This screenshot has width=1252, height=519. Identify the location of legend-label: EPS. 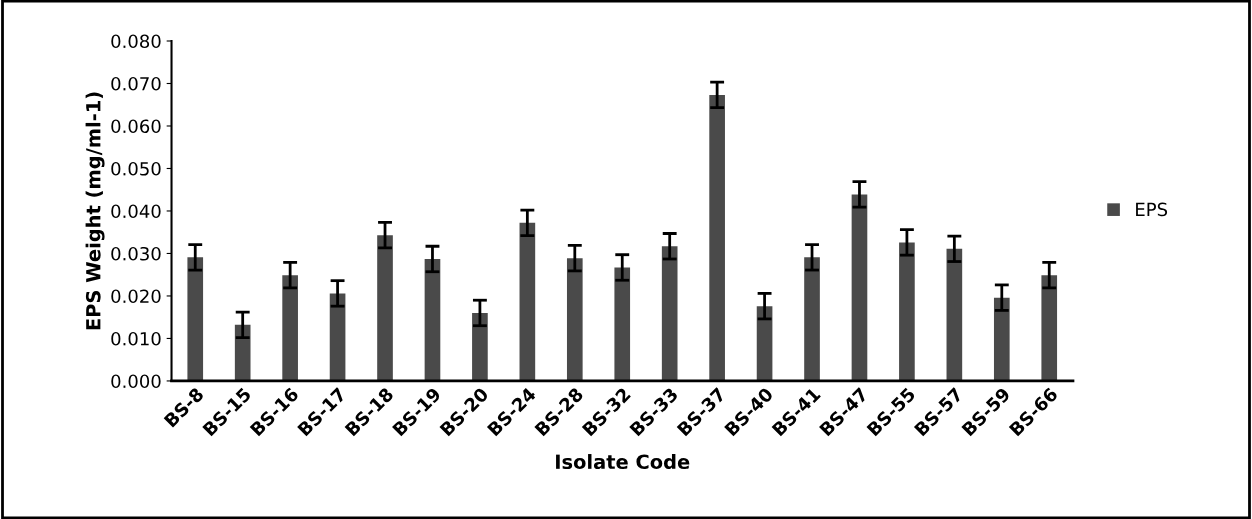
(1152, 209).